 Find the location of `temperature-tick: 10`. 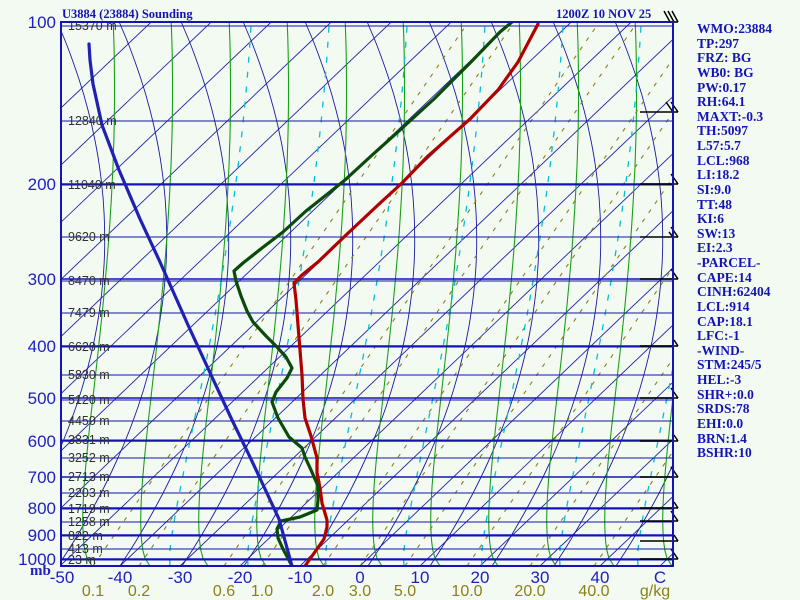

temperature-tick: 10 is located at coordinates (420, 577).